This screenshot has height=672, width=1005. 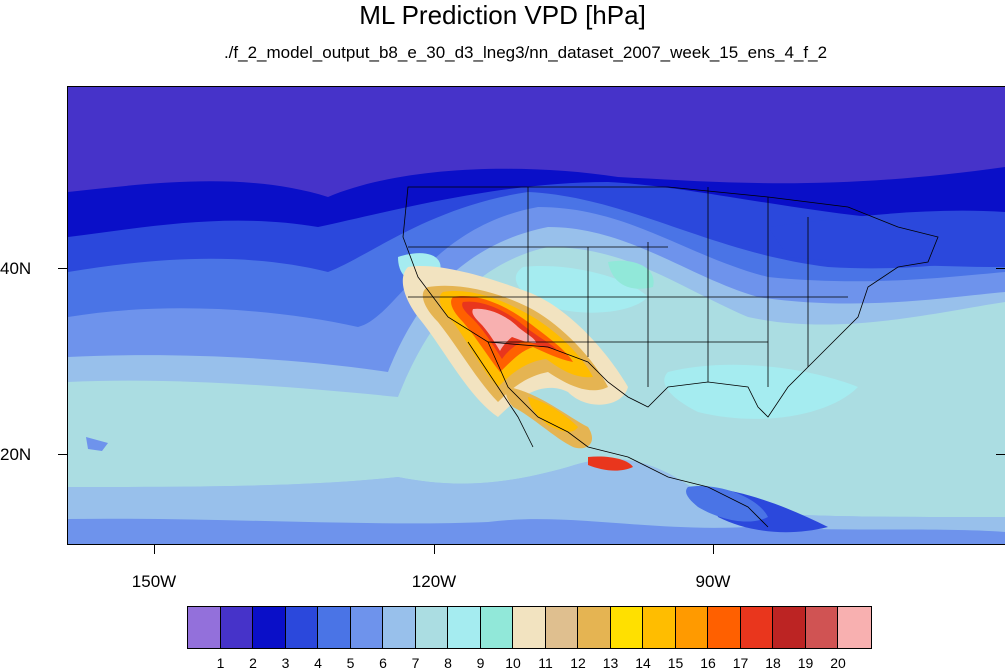 I want to click on colorbar, so click(x=529, y=627).